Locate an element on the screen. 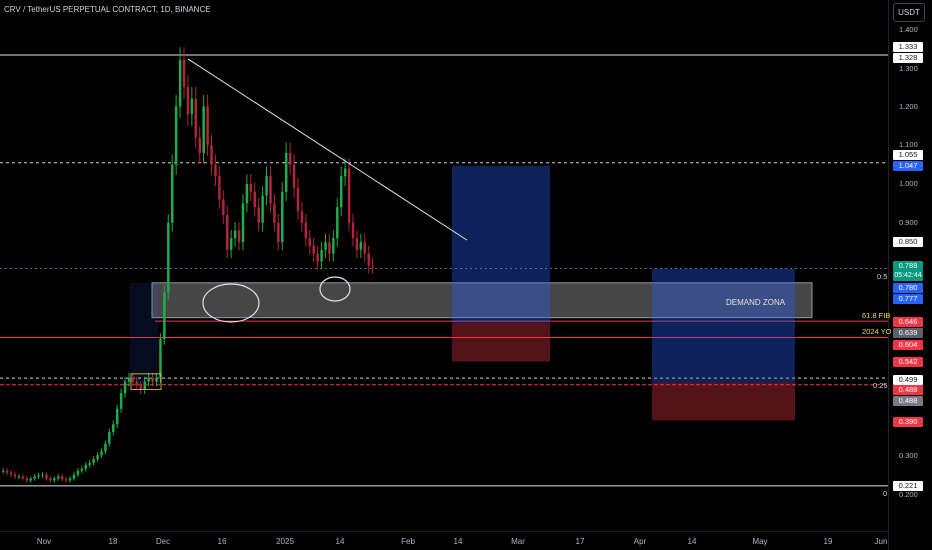 This screenshot has width=932, height=550. fib-label-2024-yo: 2024 YO is located at coordinates (877, 331).